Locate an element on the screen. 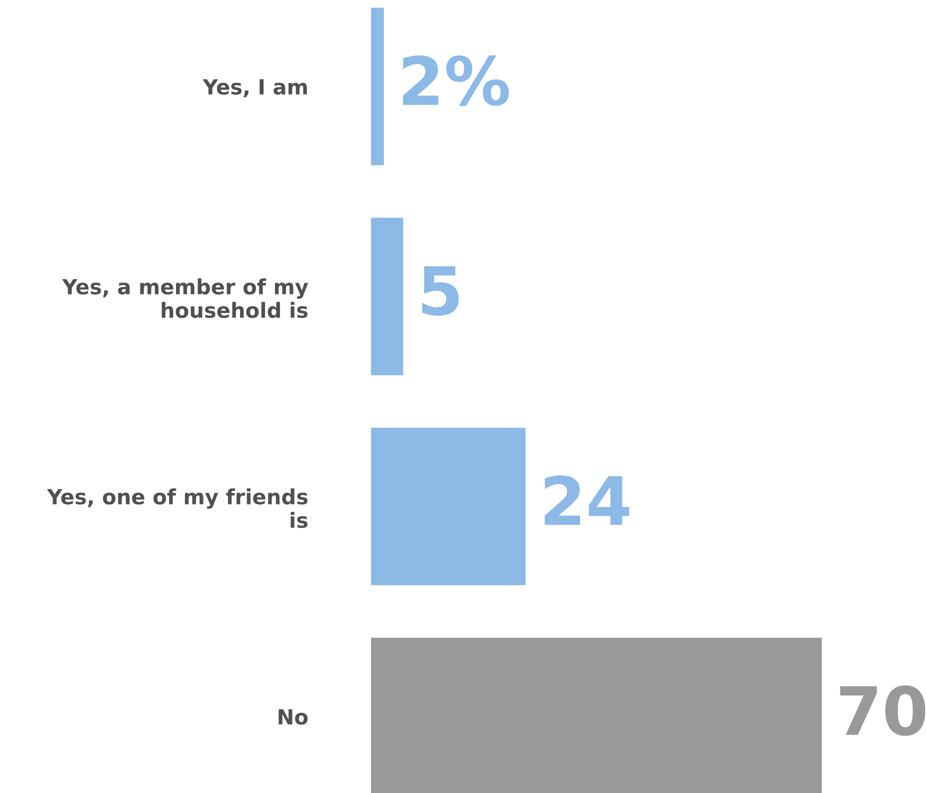 The height and width of the screenshot is (793, 926). data-label: 2% is located at coordinates (456, 80).